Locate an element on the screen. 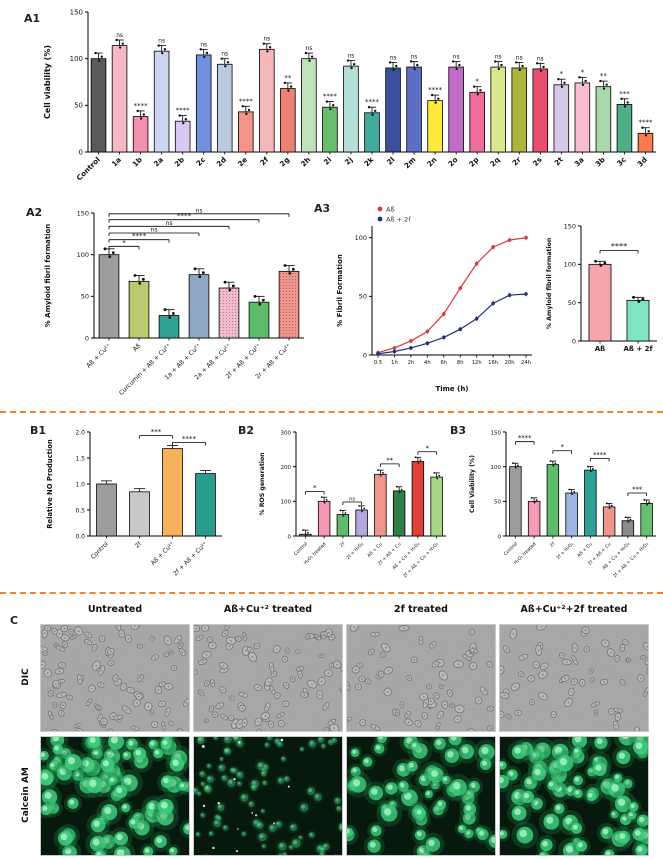 The height and width of the screenshot is (859, 663). micro-0-svg is located at coordinates (115, 678).